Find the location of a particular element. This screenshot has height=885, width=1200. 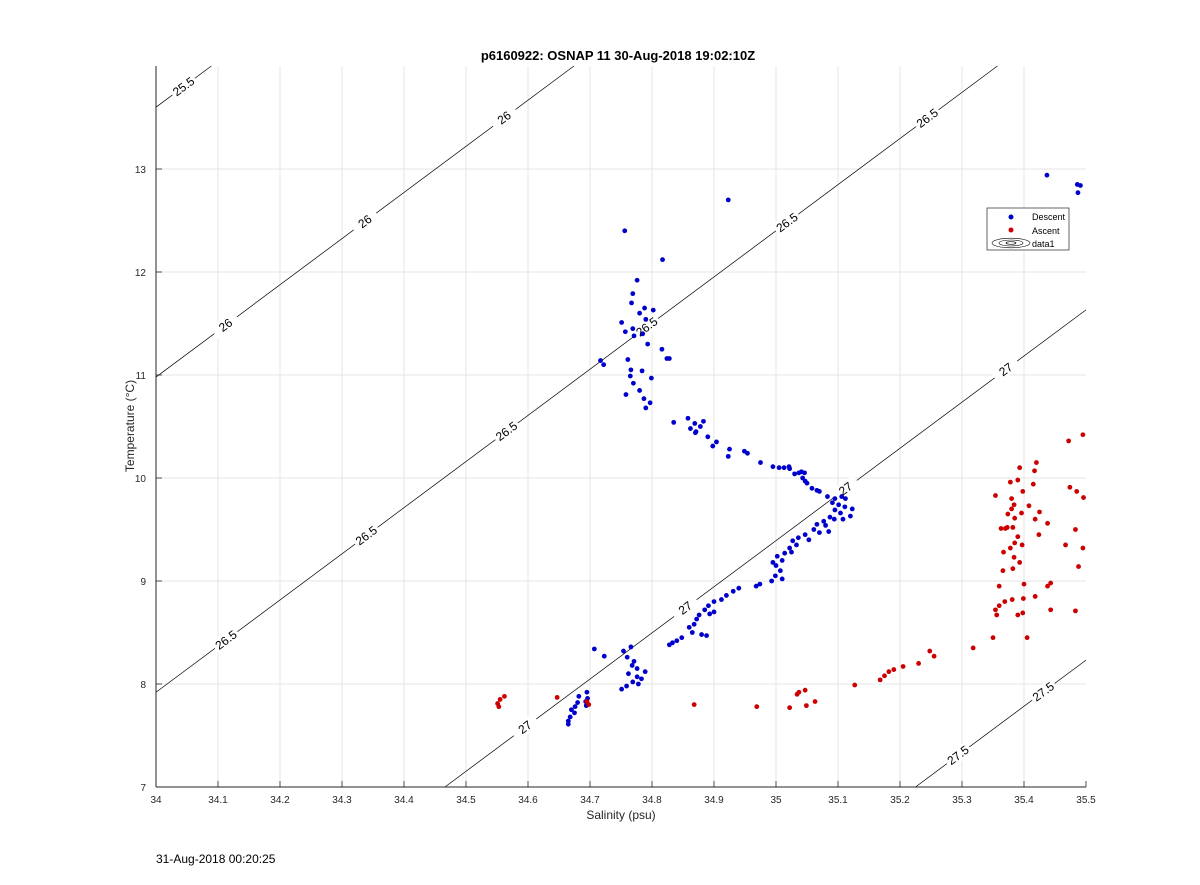

legend-ascent-label: Ascent is located at coordinates (1046, 231).